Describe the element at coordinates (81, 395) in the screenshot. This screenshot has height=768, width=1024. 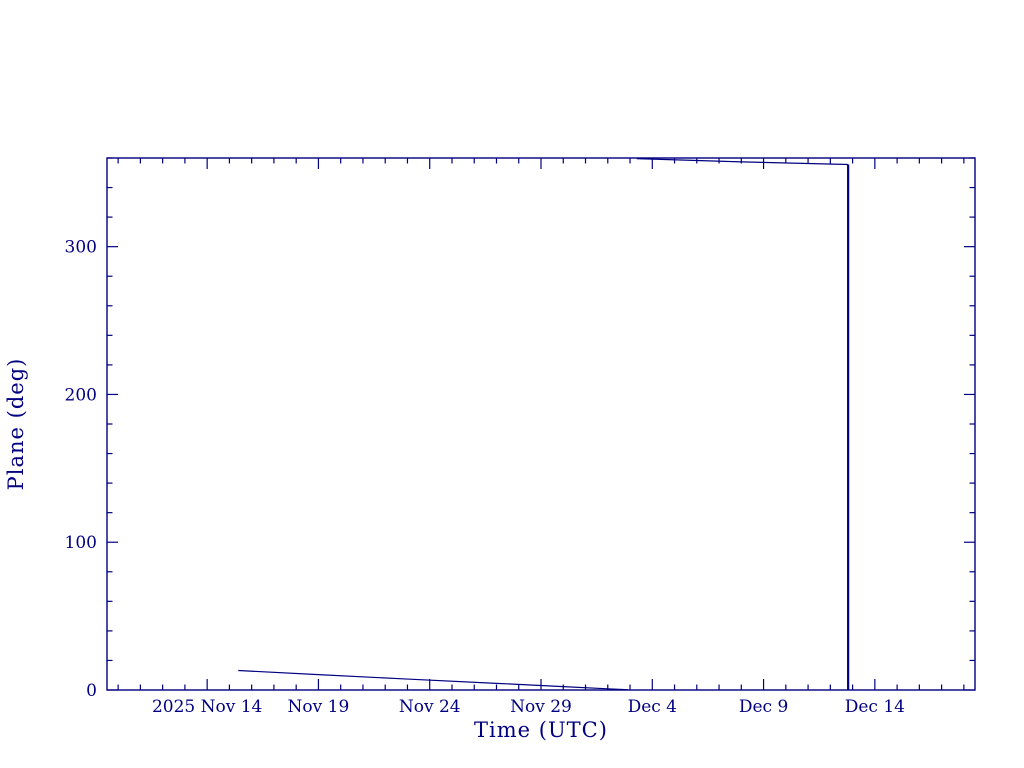
I see `y-tick-label: 200` at that location.